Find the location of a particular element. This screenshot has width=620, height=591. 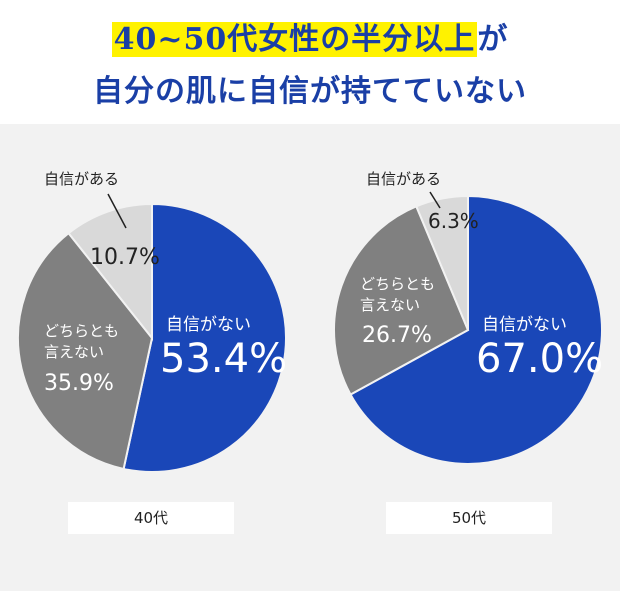

pie-slice-confident-40s is located at coordinates (110, 271).